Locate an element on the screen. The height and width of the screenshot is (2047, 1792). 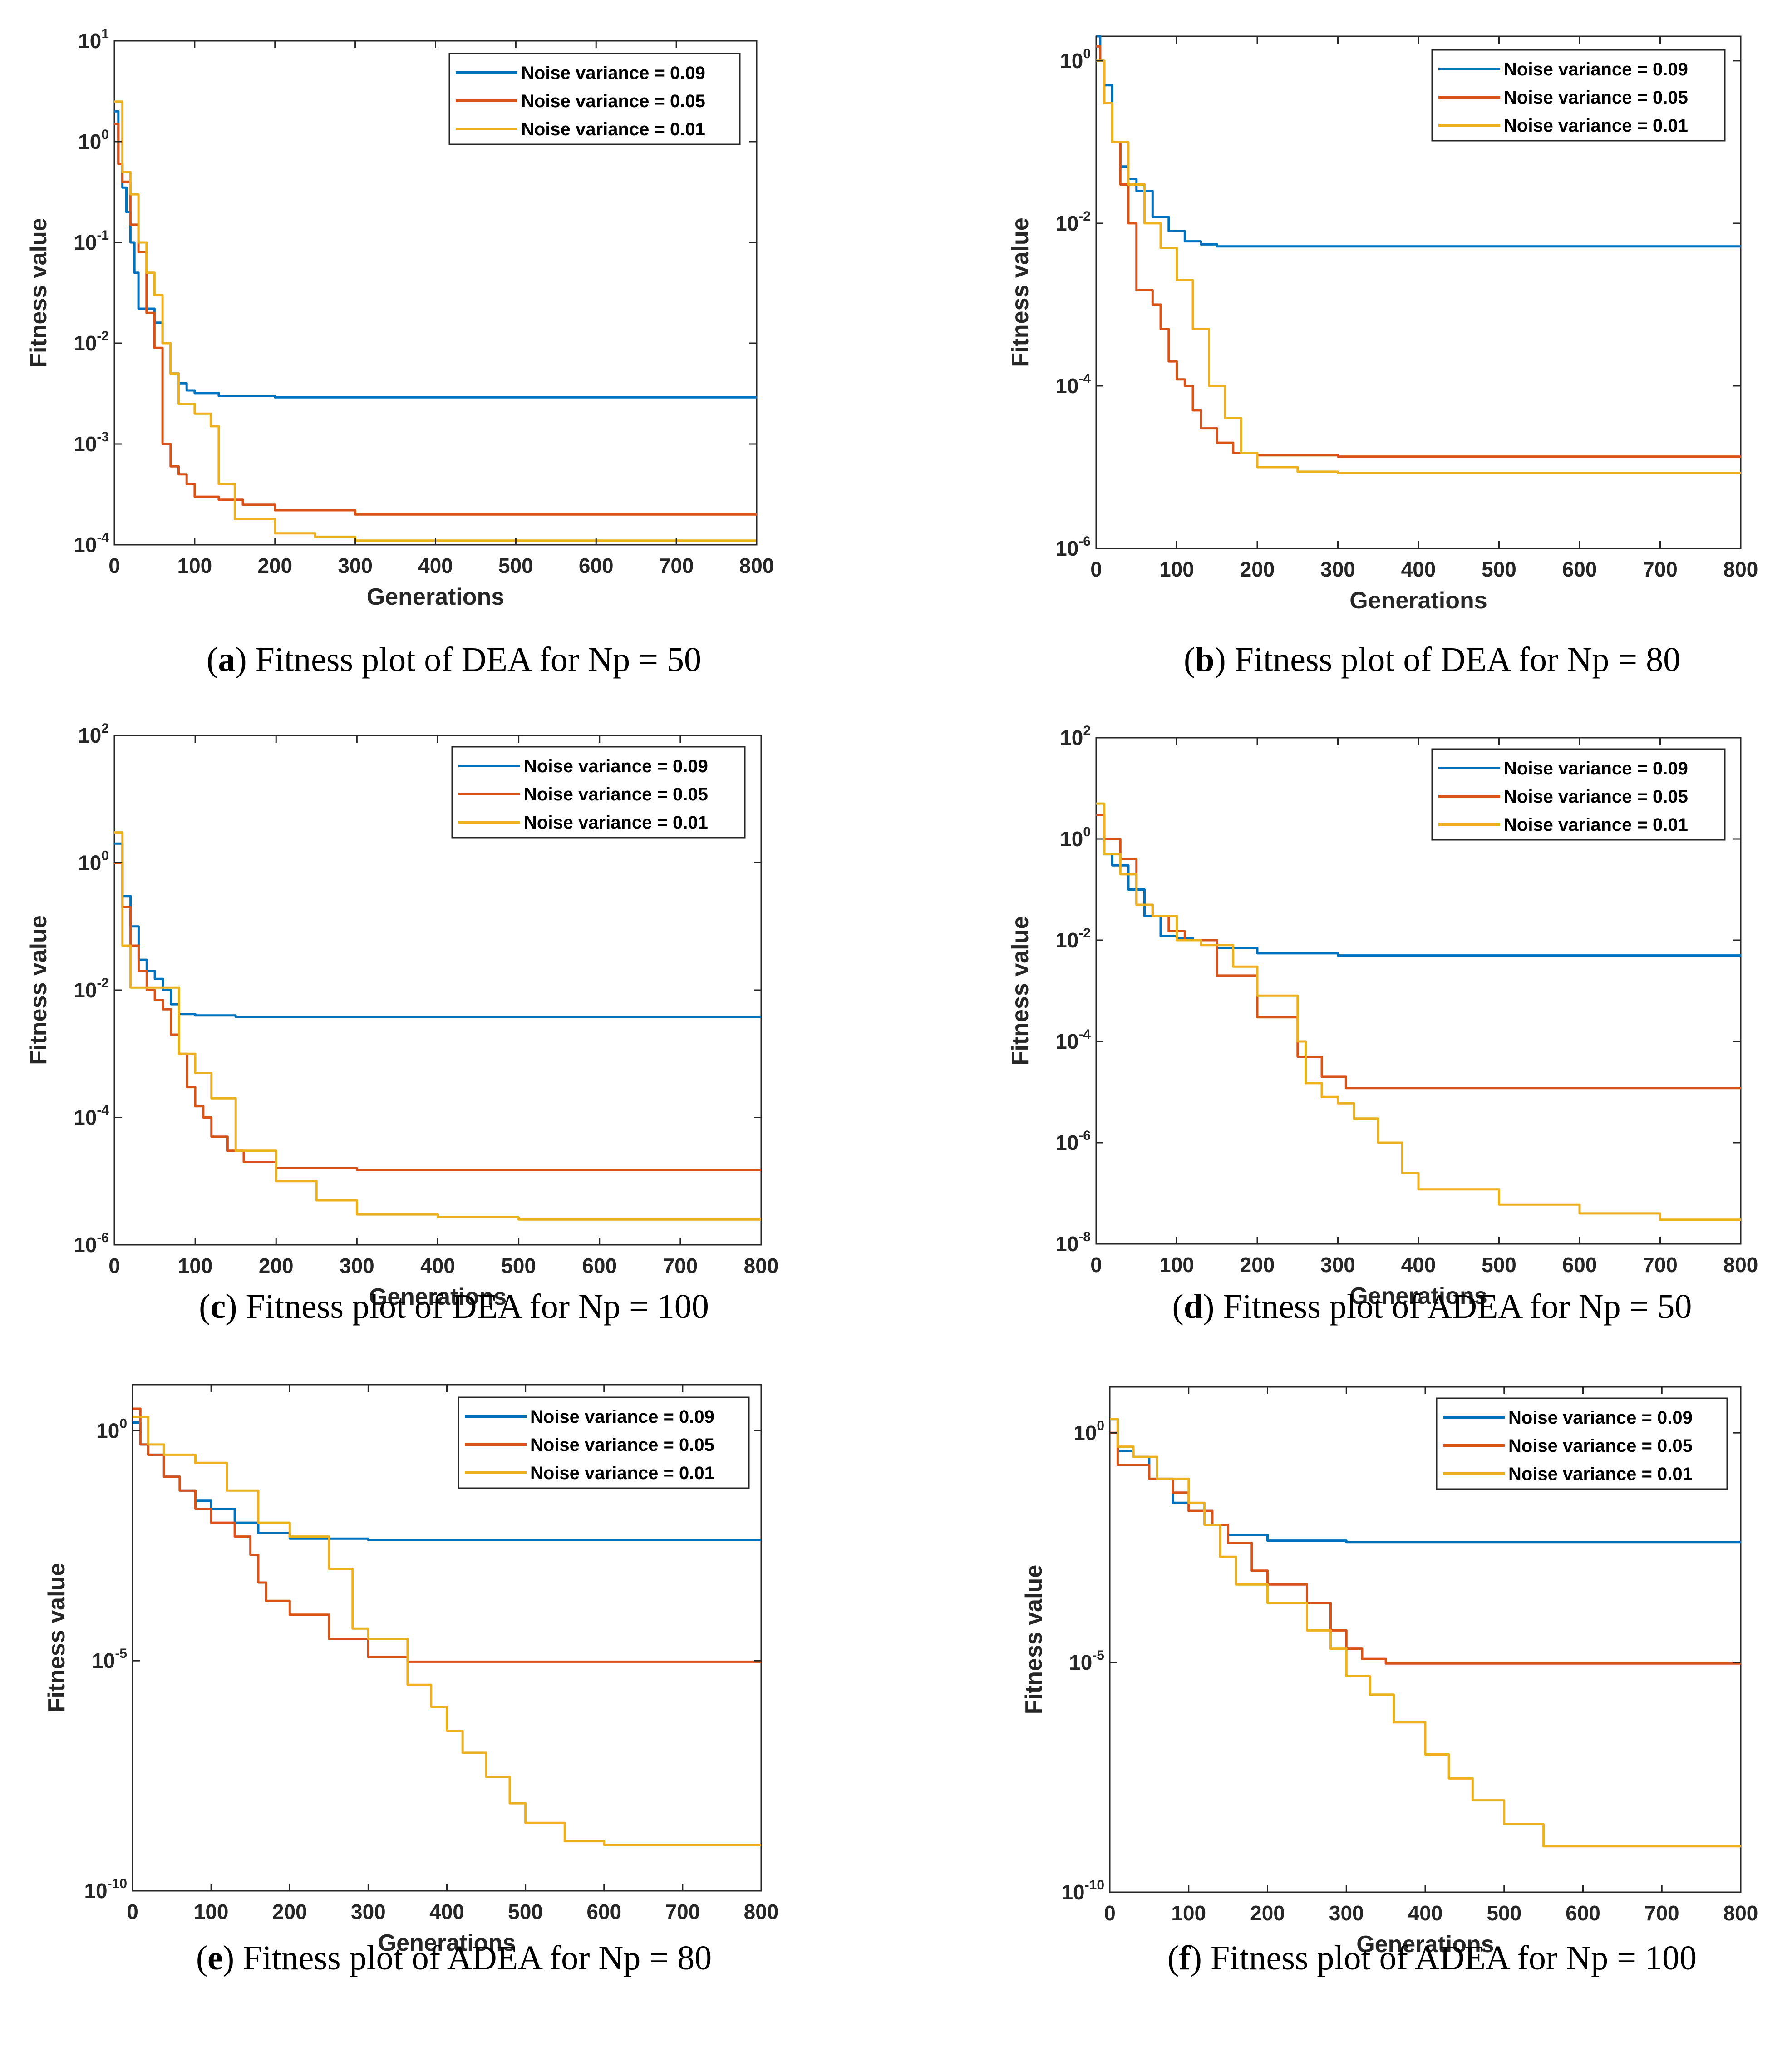
panel-caption-d: (d) Fitness plot of ADEA for Np = 50 is located at coordinates (1432, 1306).